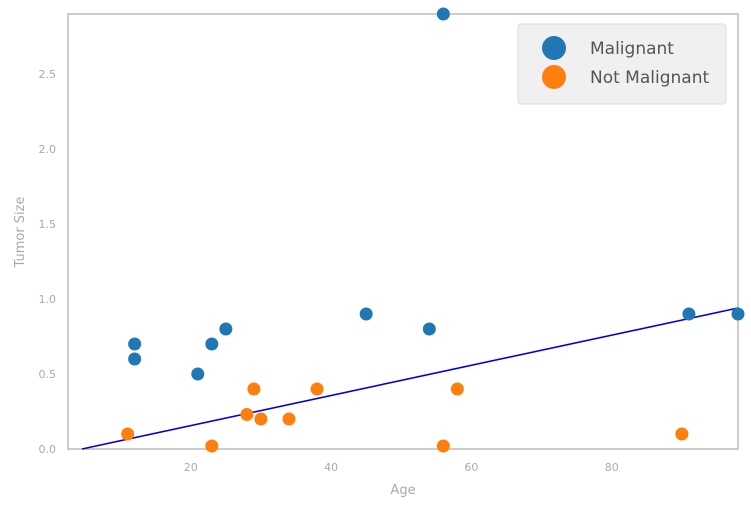 This screenshot has height=512, width=751. I want to click on y-tick-label: 0.5, so click(48, 374).